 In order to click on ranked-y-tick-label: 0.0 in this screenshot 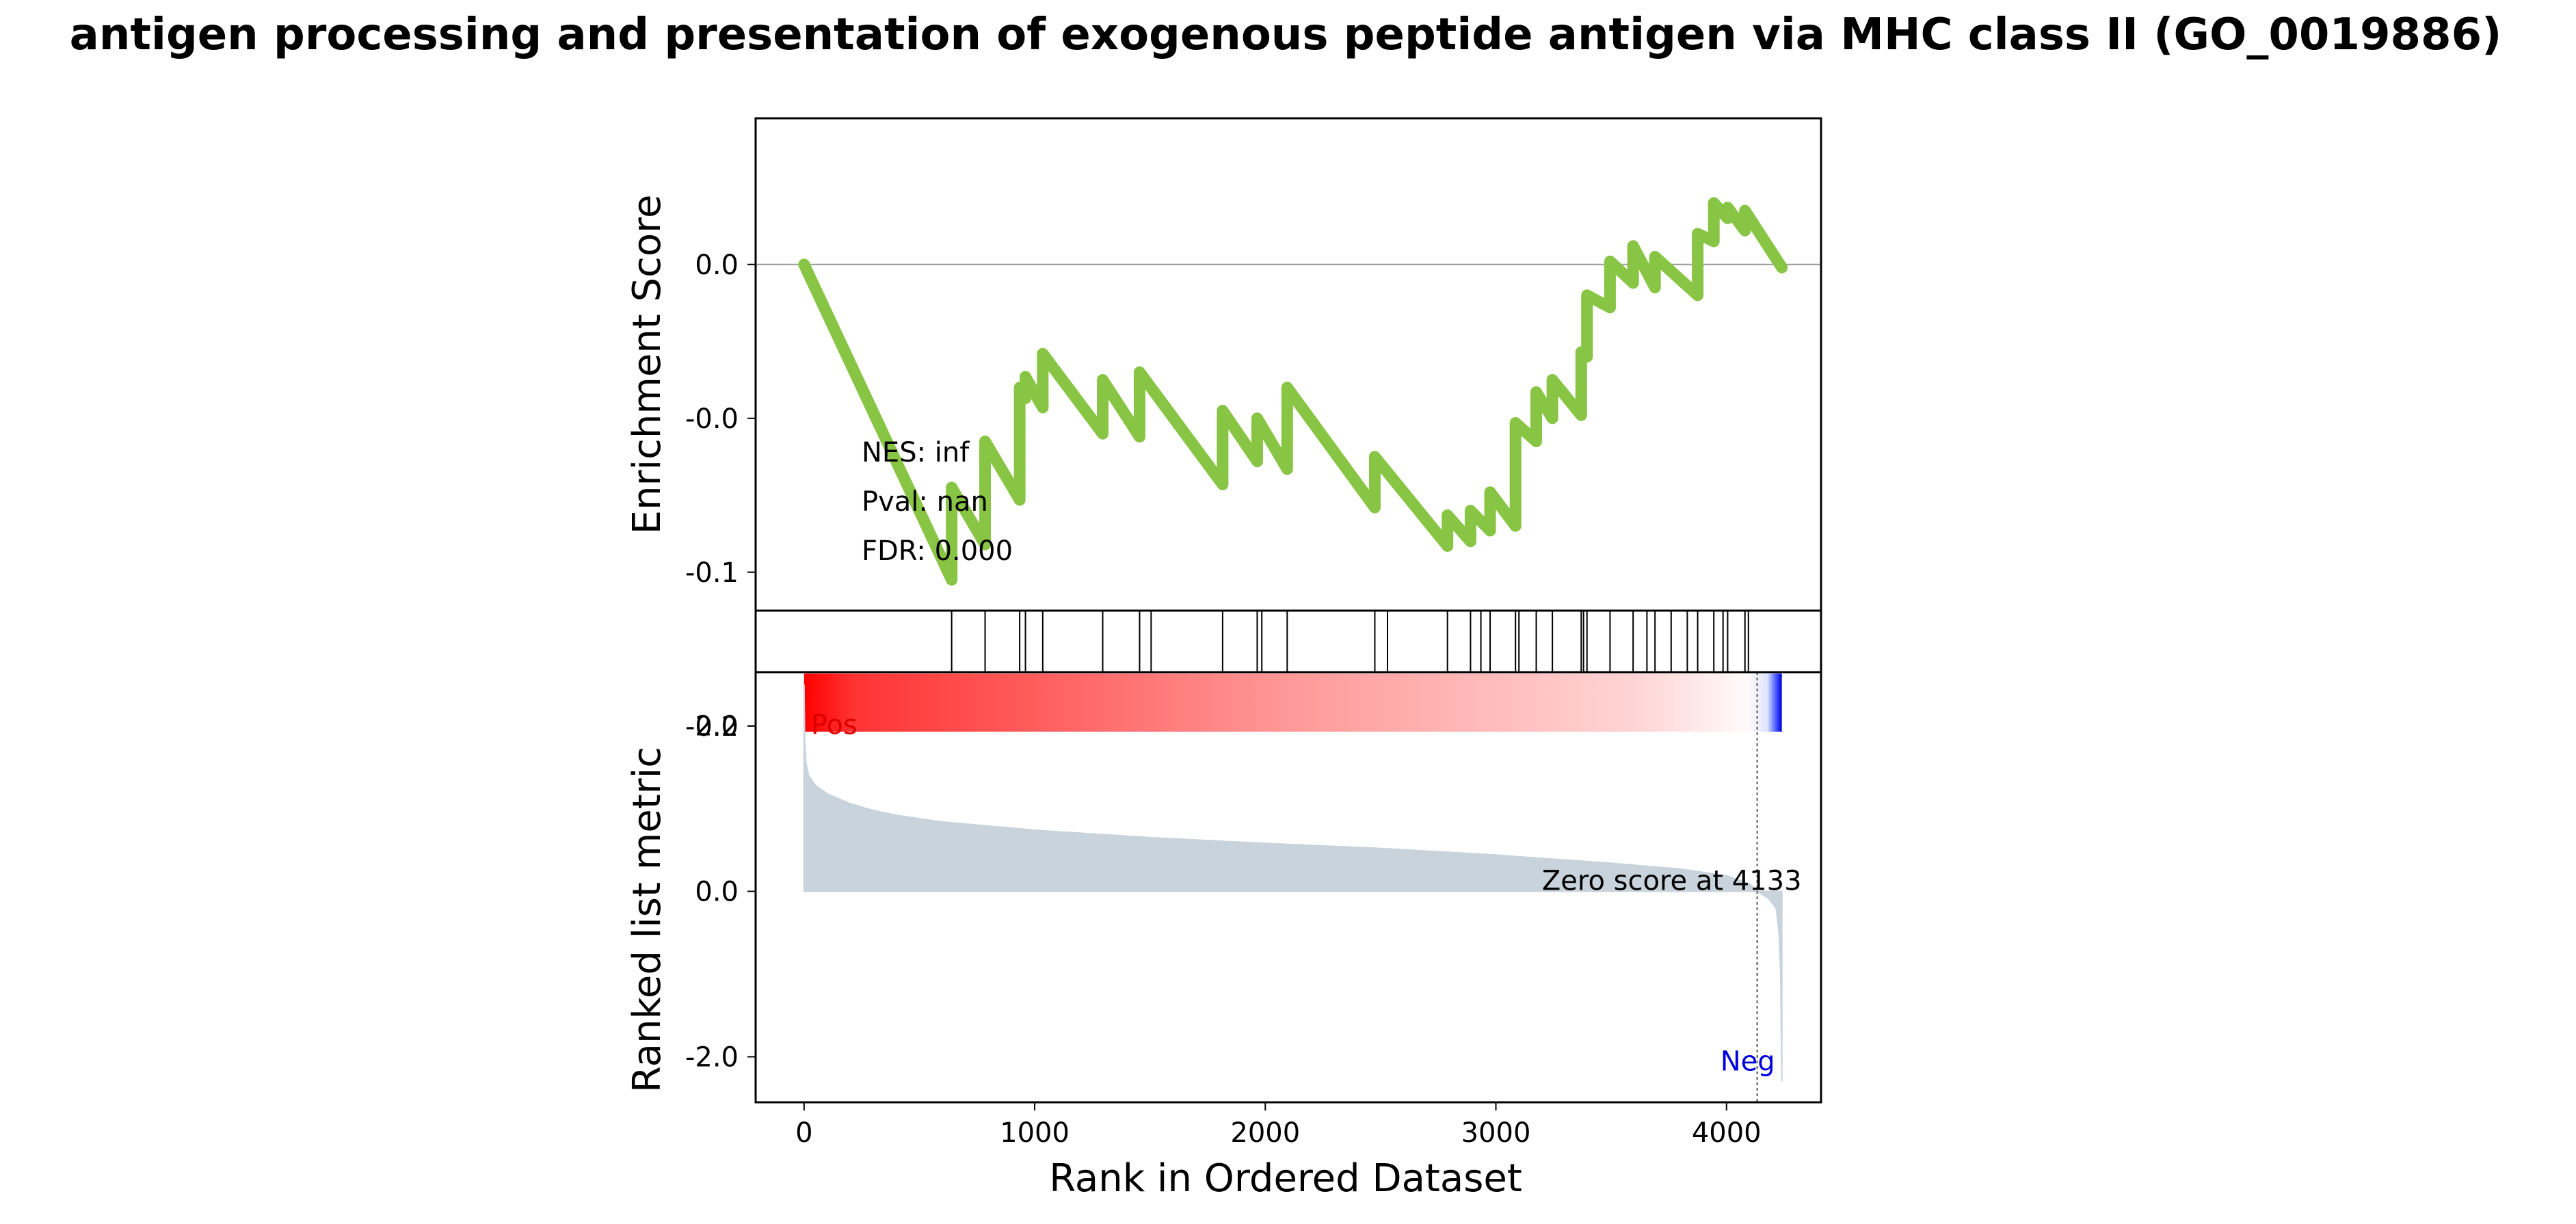, I will do `click(717, 892)`.